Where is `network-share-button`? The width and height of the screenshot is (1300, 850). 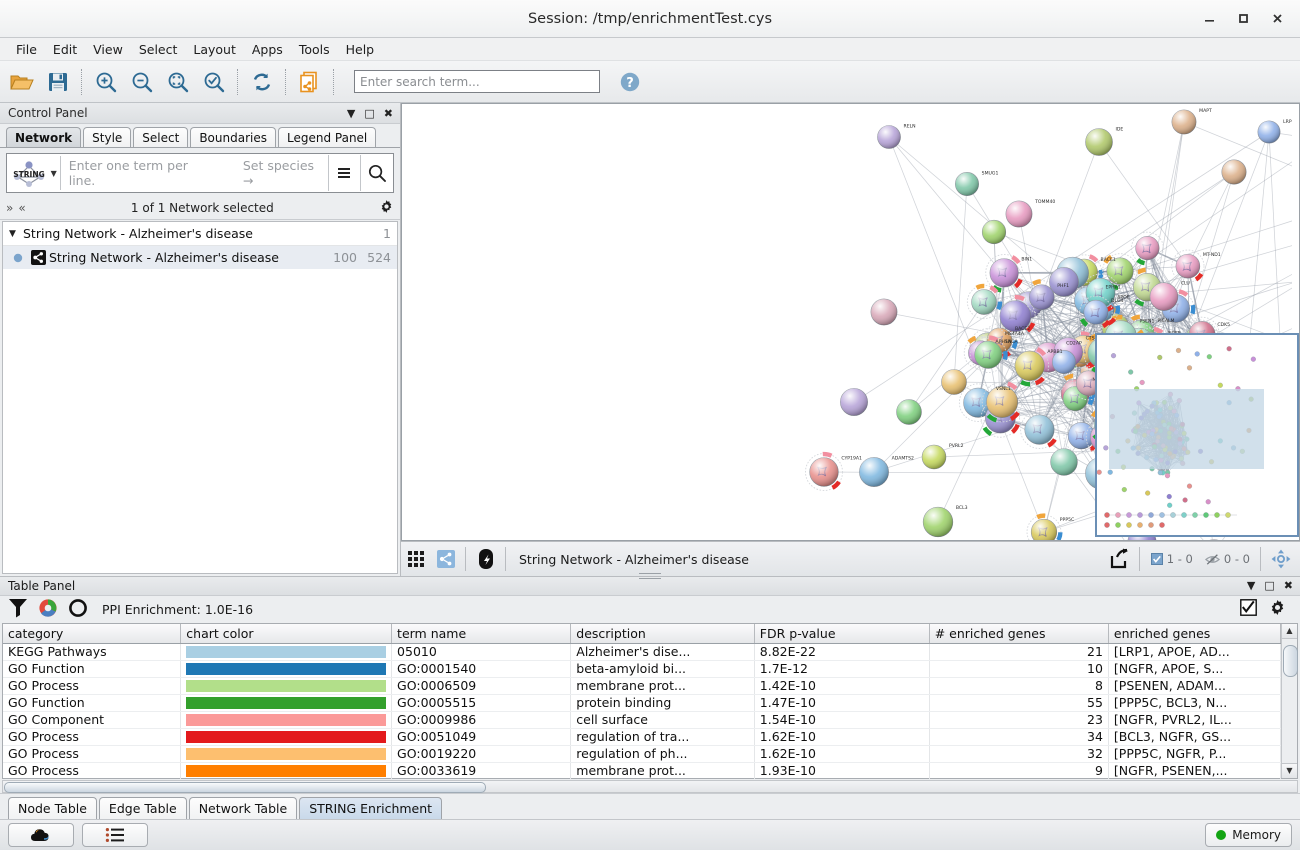 network-share-button is located at coordinates (446, 559).